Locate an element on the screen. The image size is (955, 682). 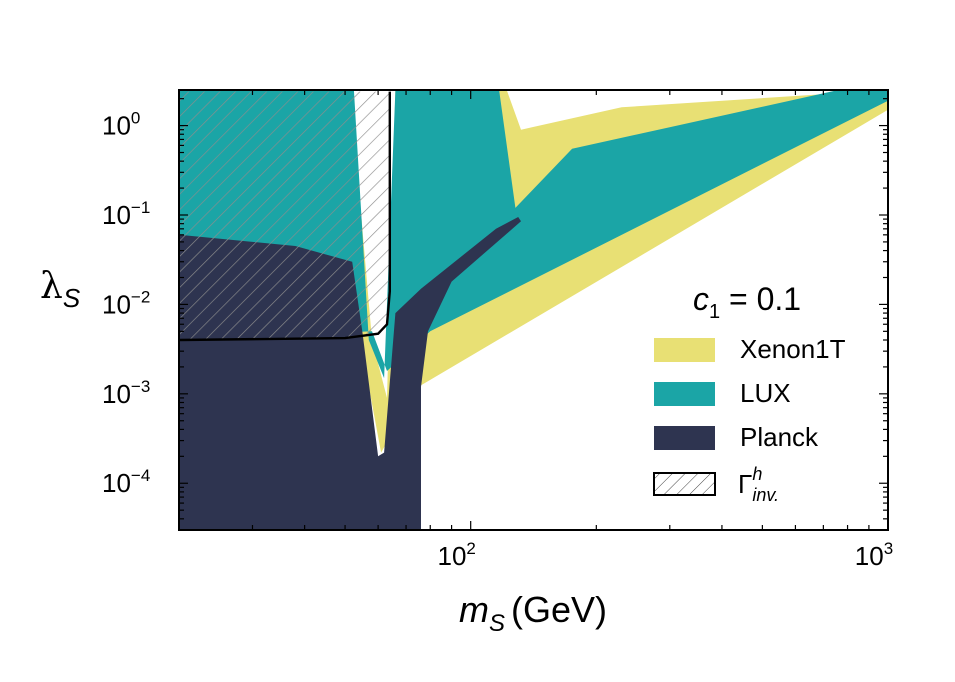
y-tick-label: 10⁻⁴ is located at coordinates (126, 482).